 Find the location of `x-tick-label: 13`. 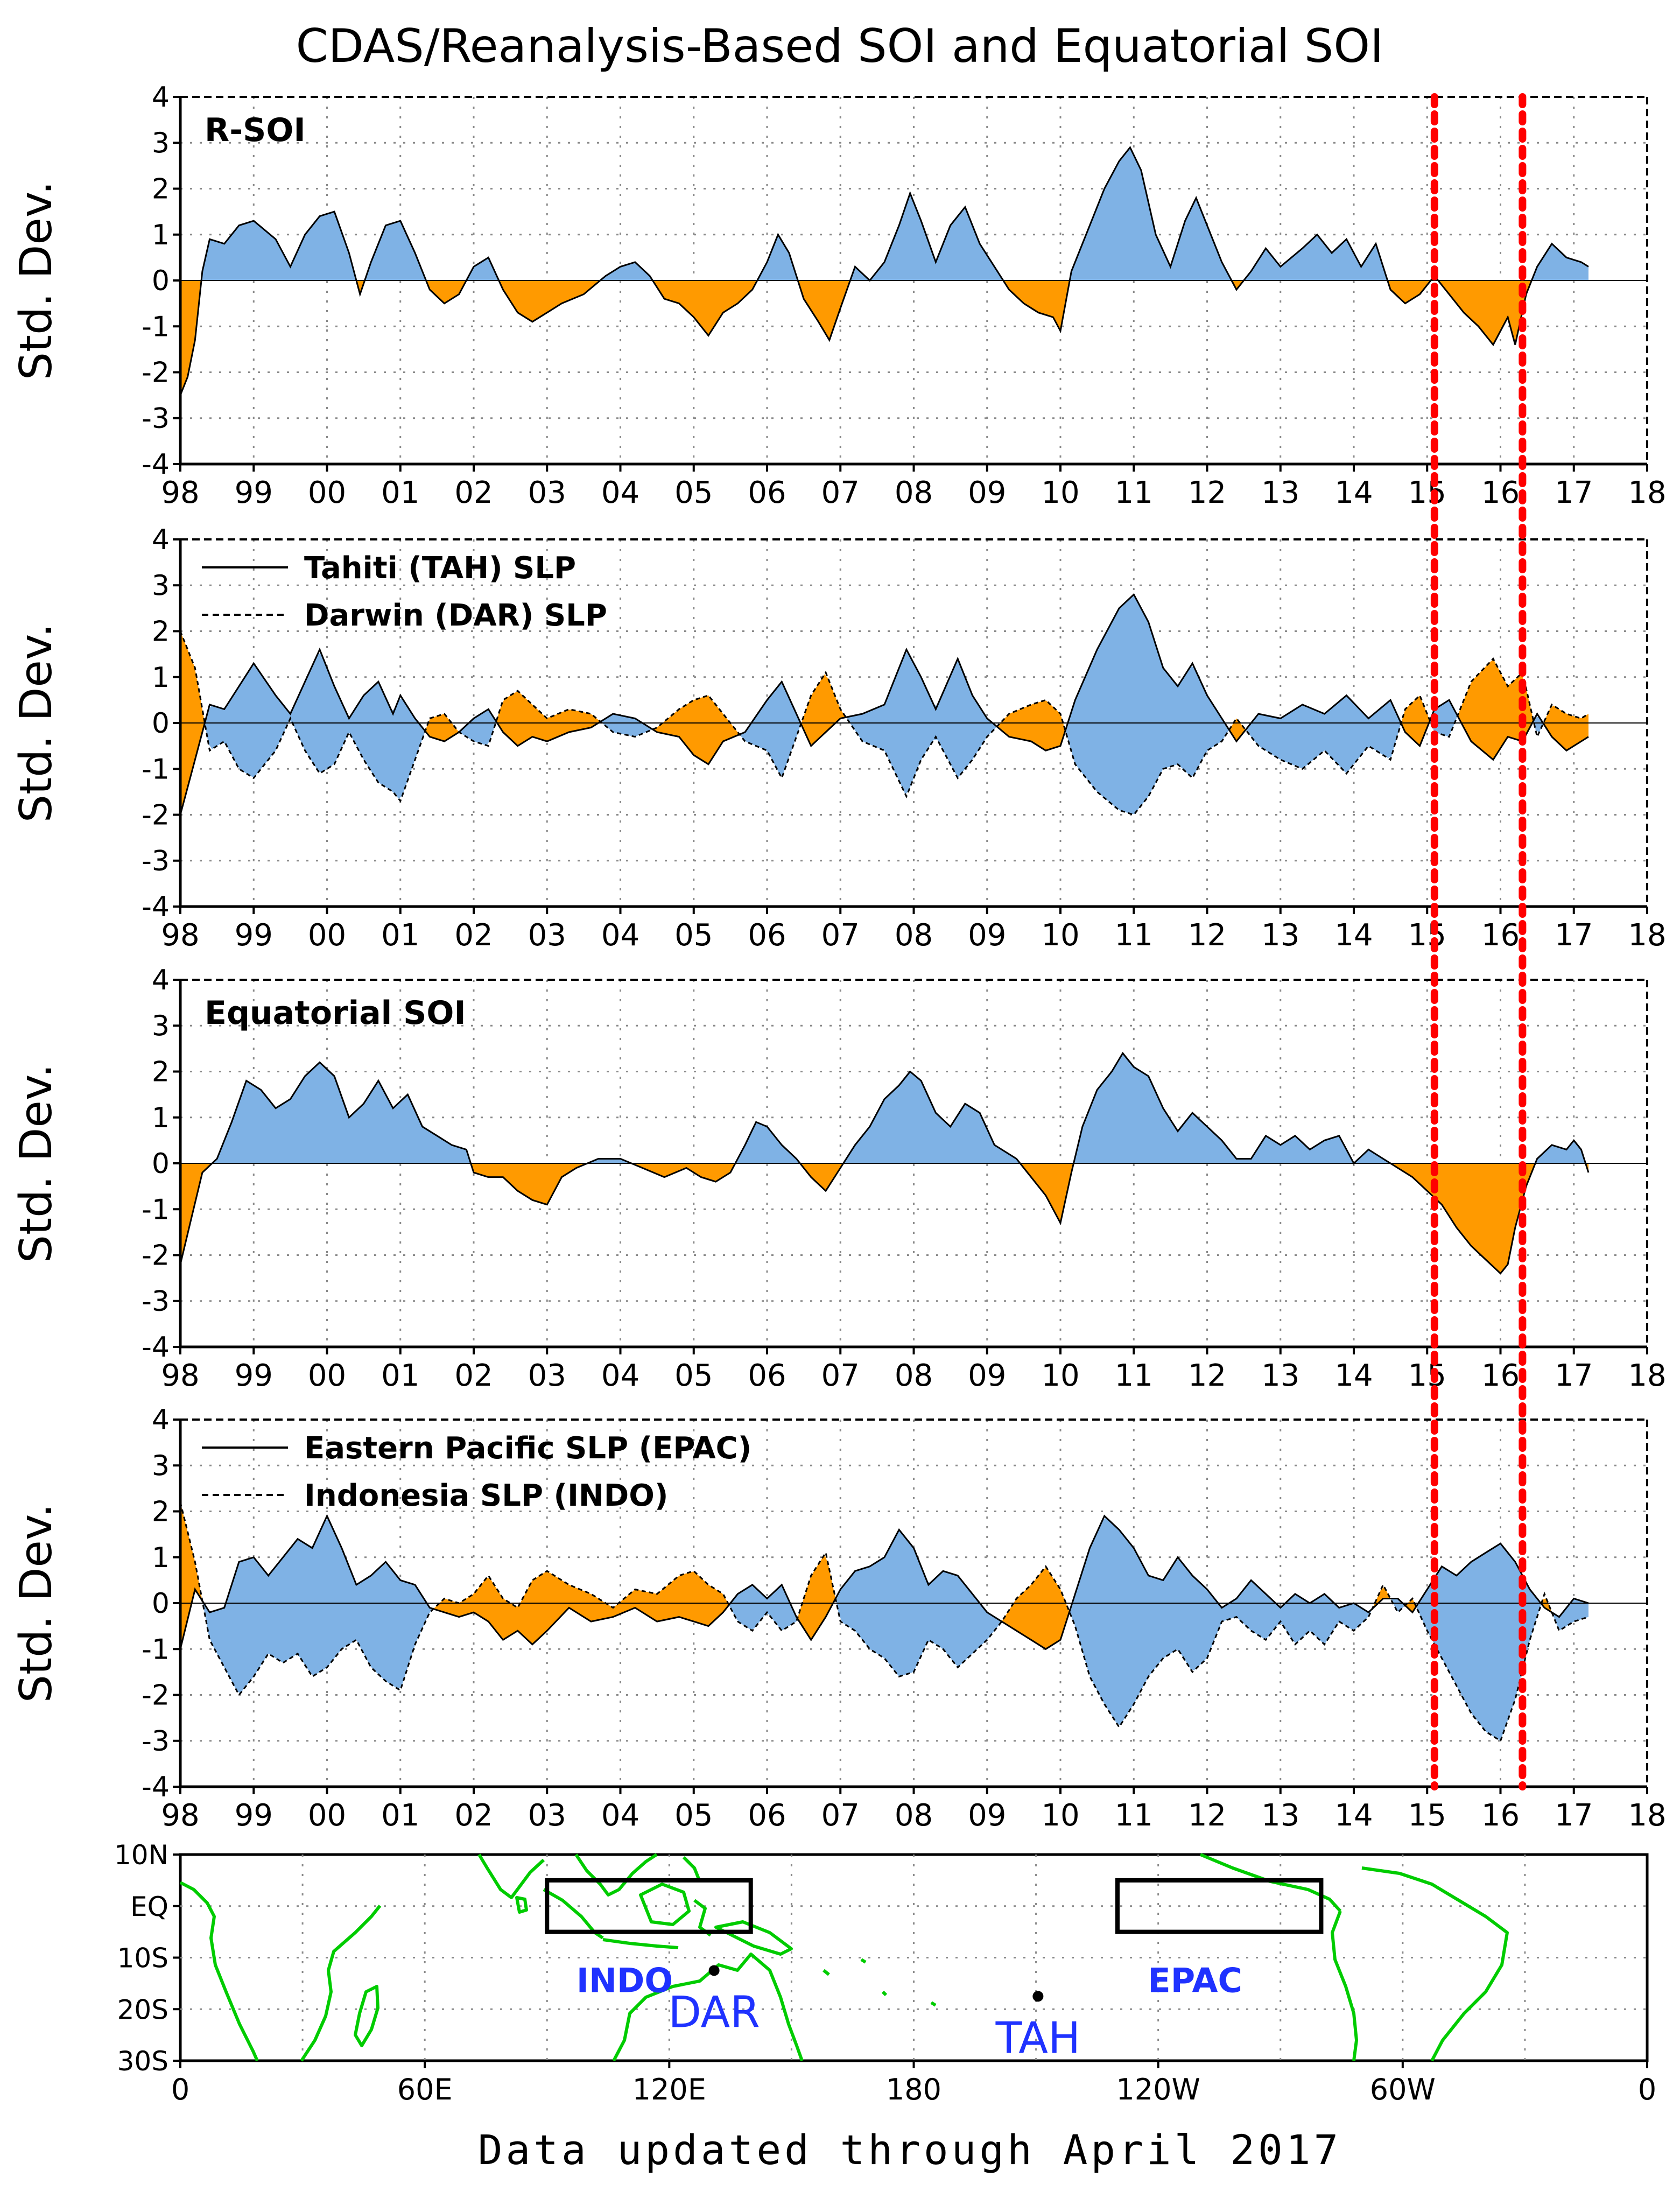

x-tick-label: 13 is located at coordinates (1280, 935).